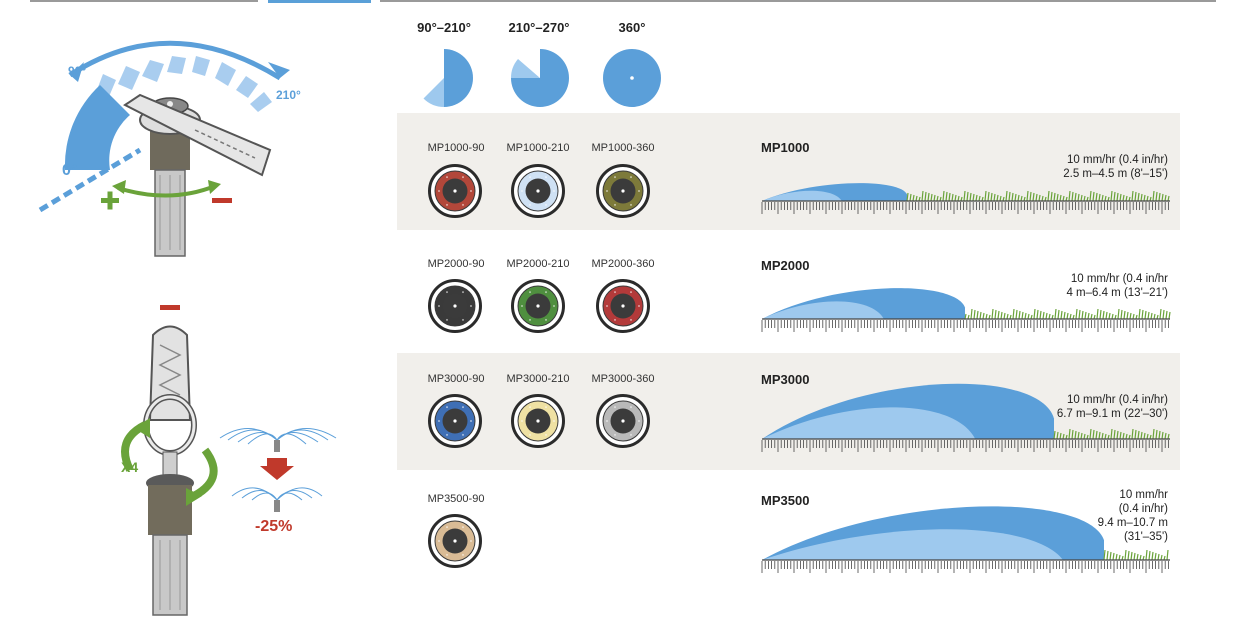 The width and height of the screenshot is (1250, 641). Describe the element at coordinates (444, 27) in the screenshot. I see `arc-option-label: 90°–210°` at that location.